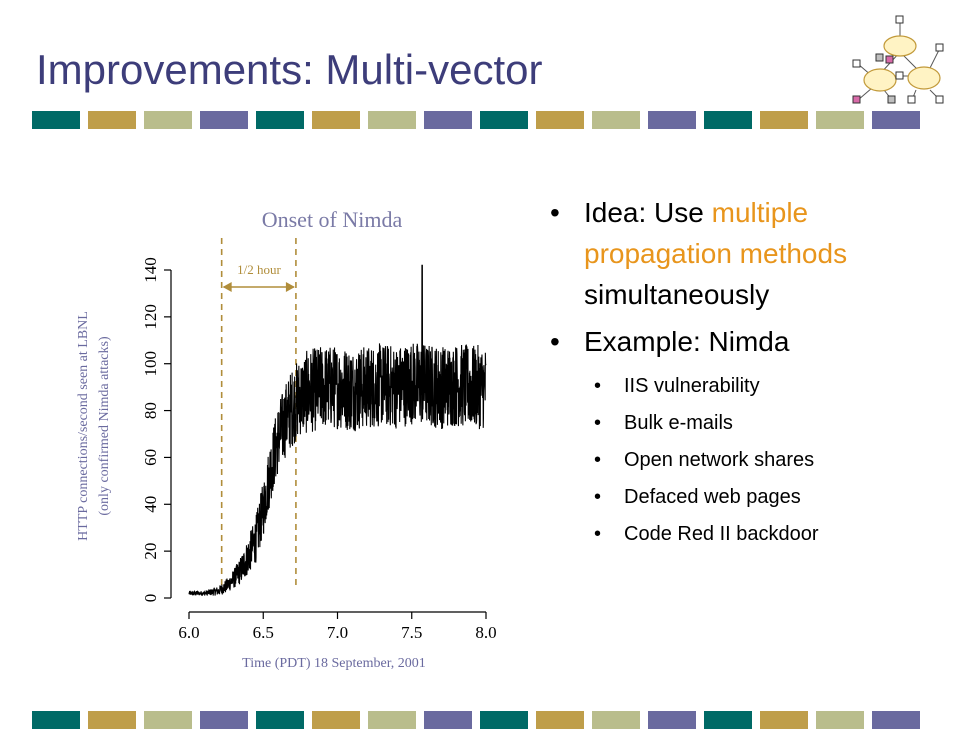  Describe the element at coordinates (150, 317) in the screenshot. I see `y-tick-label: 120` at that location.